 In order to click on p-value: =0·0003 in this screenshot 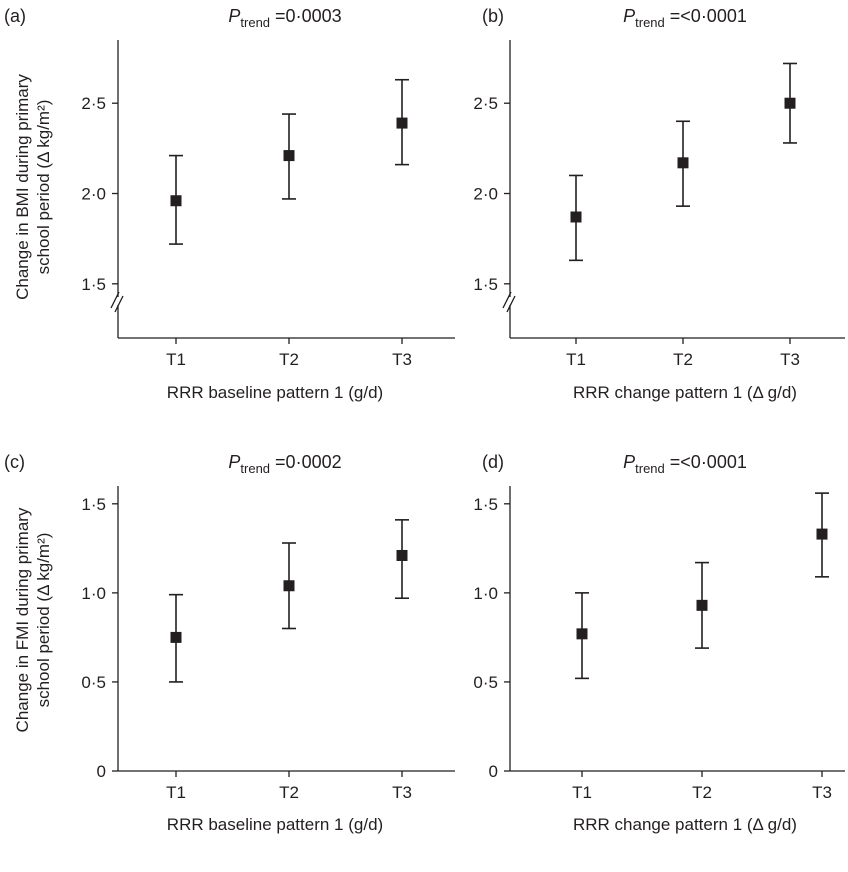, I will do `click(306, 16)`.